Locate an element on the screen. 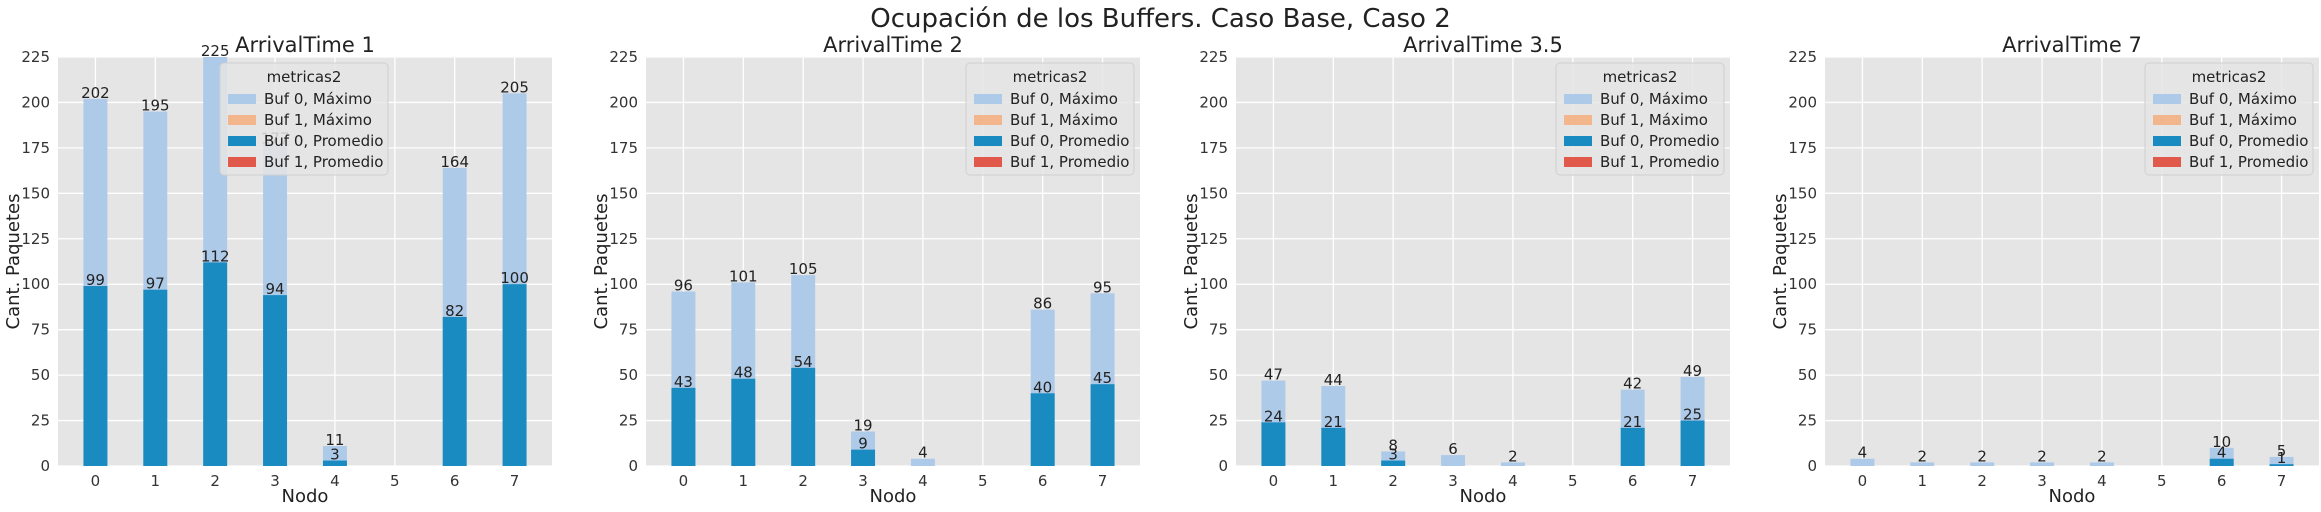 The image size is (2321, 512). data-label: 40 is located at coordinates (1042, 387).